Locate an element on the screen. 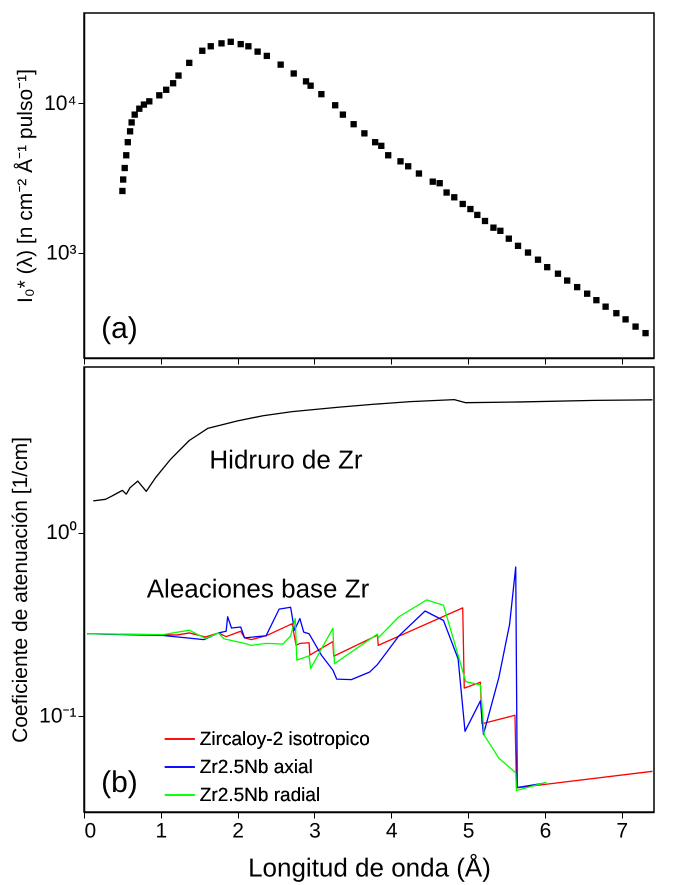 This screenshot has width=686, height=885. y-tick-label: 10⁻¹ is located at coordinates (57, 716).